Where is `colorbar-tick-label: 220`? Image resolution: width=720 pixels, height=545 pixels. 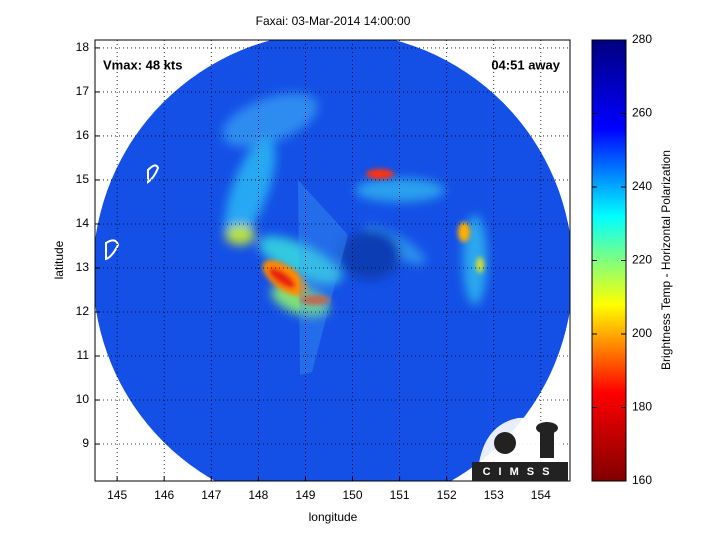 colorbar-tick-label: 220 is located at coordinates (642, 260).